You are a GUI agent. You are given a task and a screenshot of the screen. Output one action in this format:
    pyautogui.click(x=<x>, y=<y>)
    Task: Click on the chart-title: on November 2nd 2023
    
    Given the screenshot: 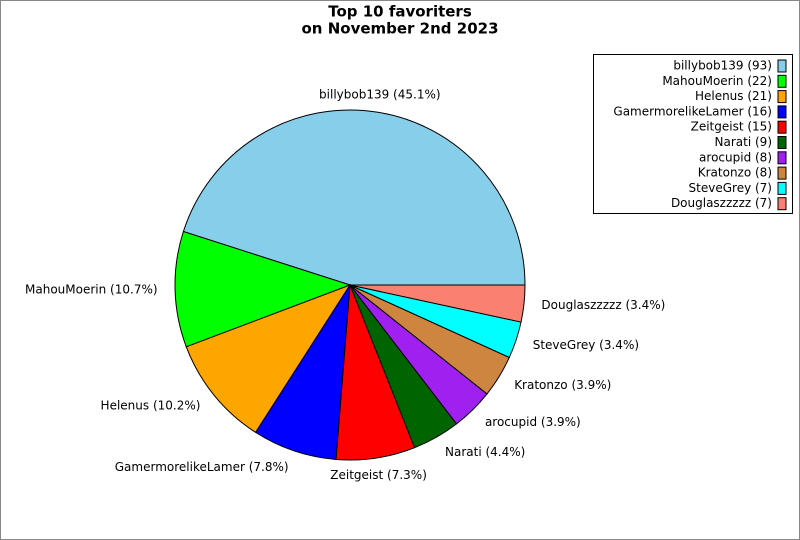 What is the action you would take?
    pyautogui.click(x=400, y=29)
    